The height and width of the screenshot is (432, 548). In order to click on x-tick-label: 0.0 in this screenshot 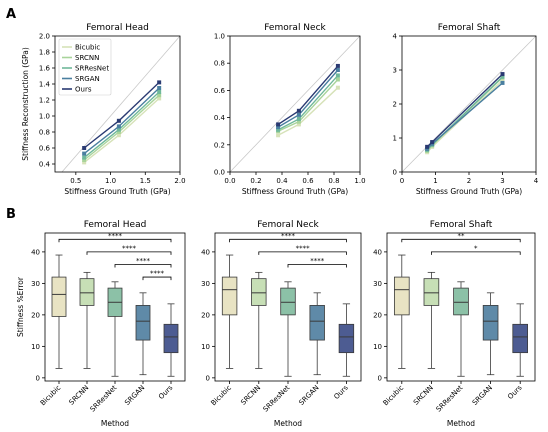, I will do `click(229, 181)`.